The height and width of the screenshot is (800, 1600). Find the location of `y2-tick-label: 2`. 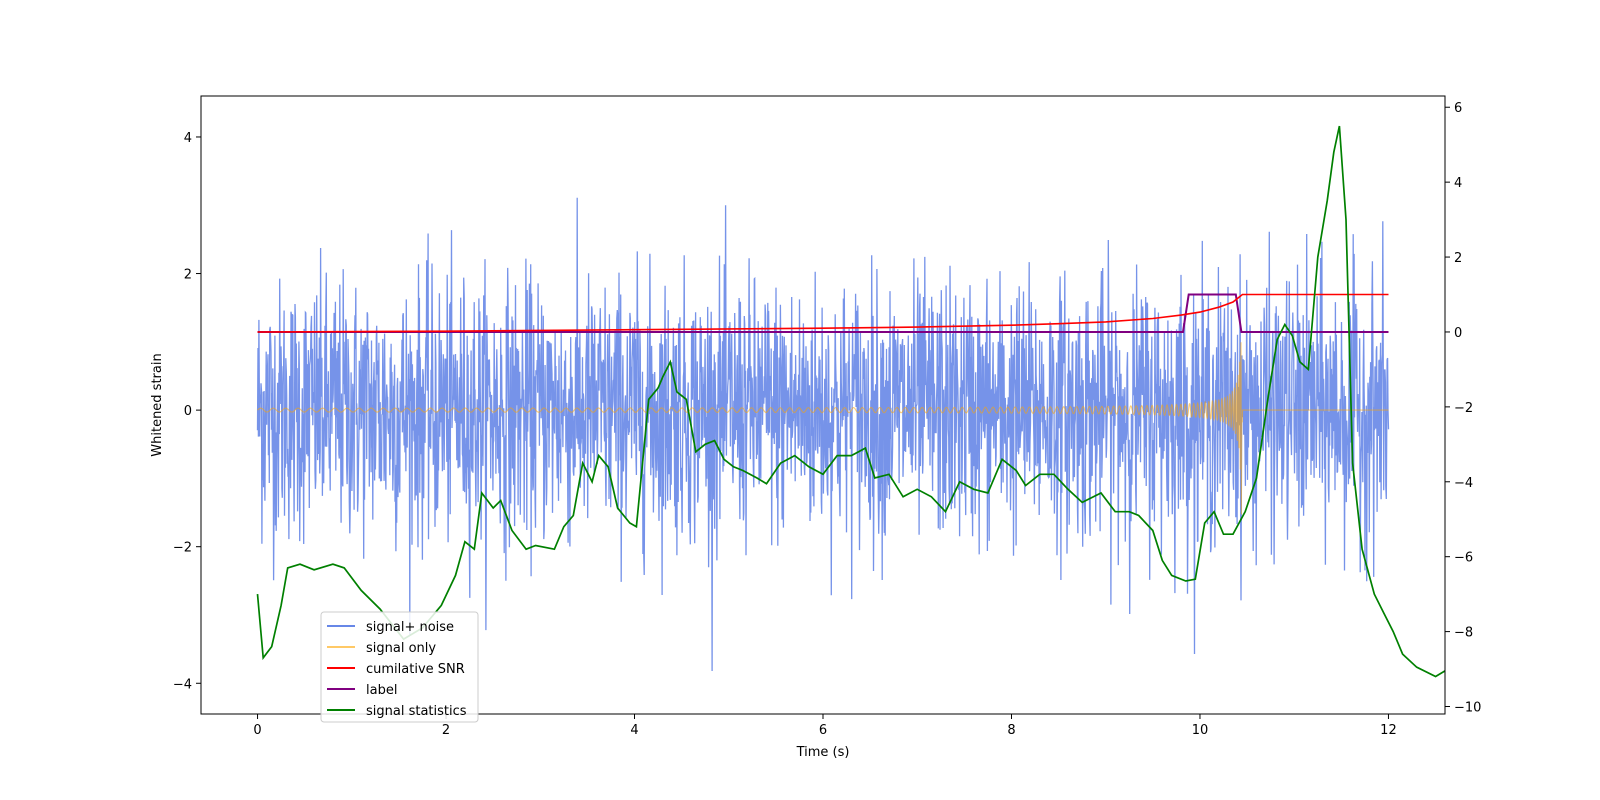

y2-tick-label: 2 is located at coordinates (1458, 258).